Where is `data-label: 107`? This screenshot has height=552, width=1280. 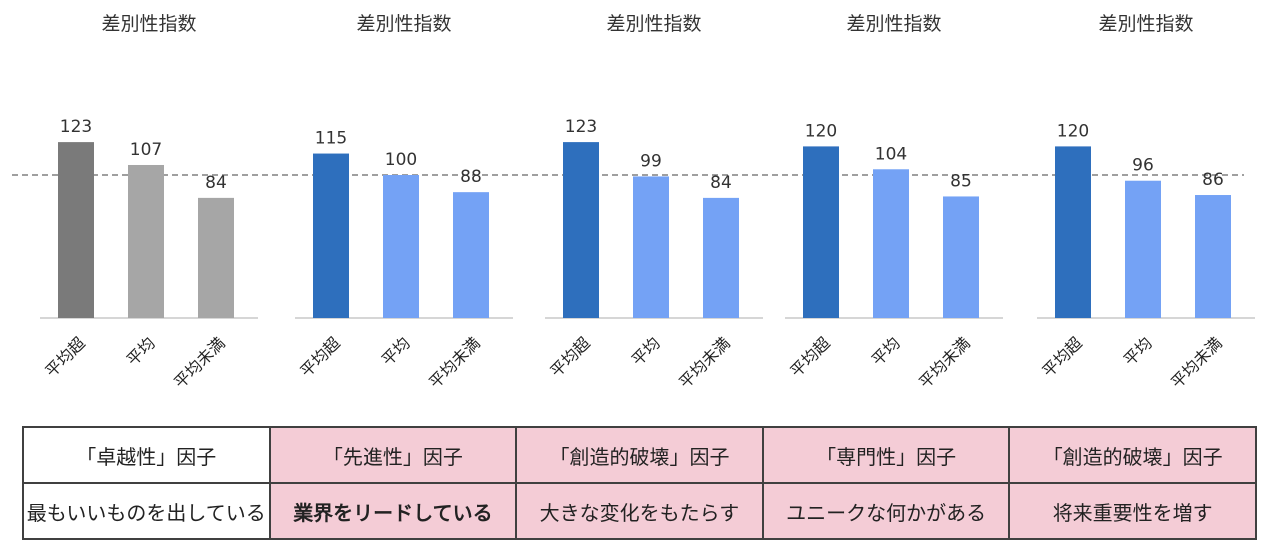 data-label: 107 is located at coordinates (146, 150).